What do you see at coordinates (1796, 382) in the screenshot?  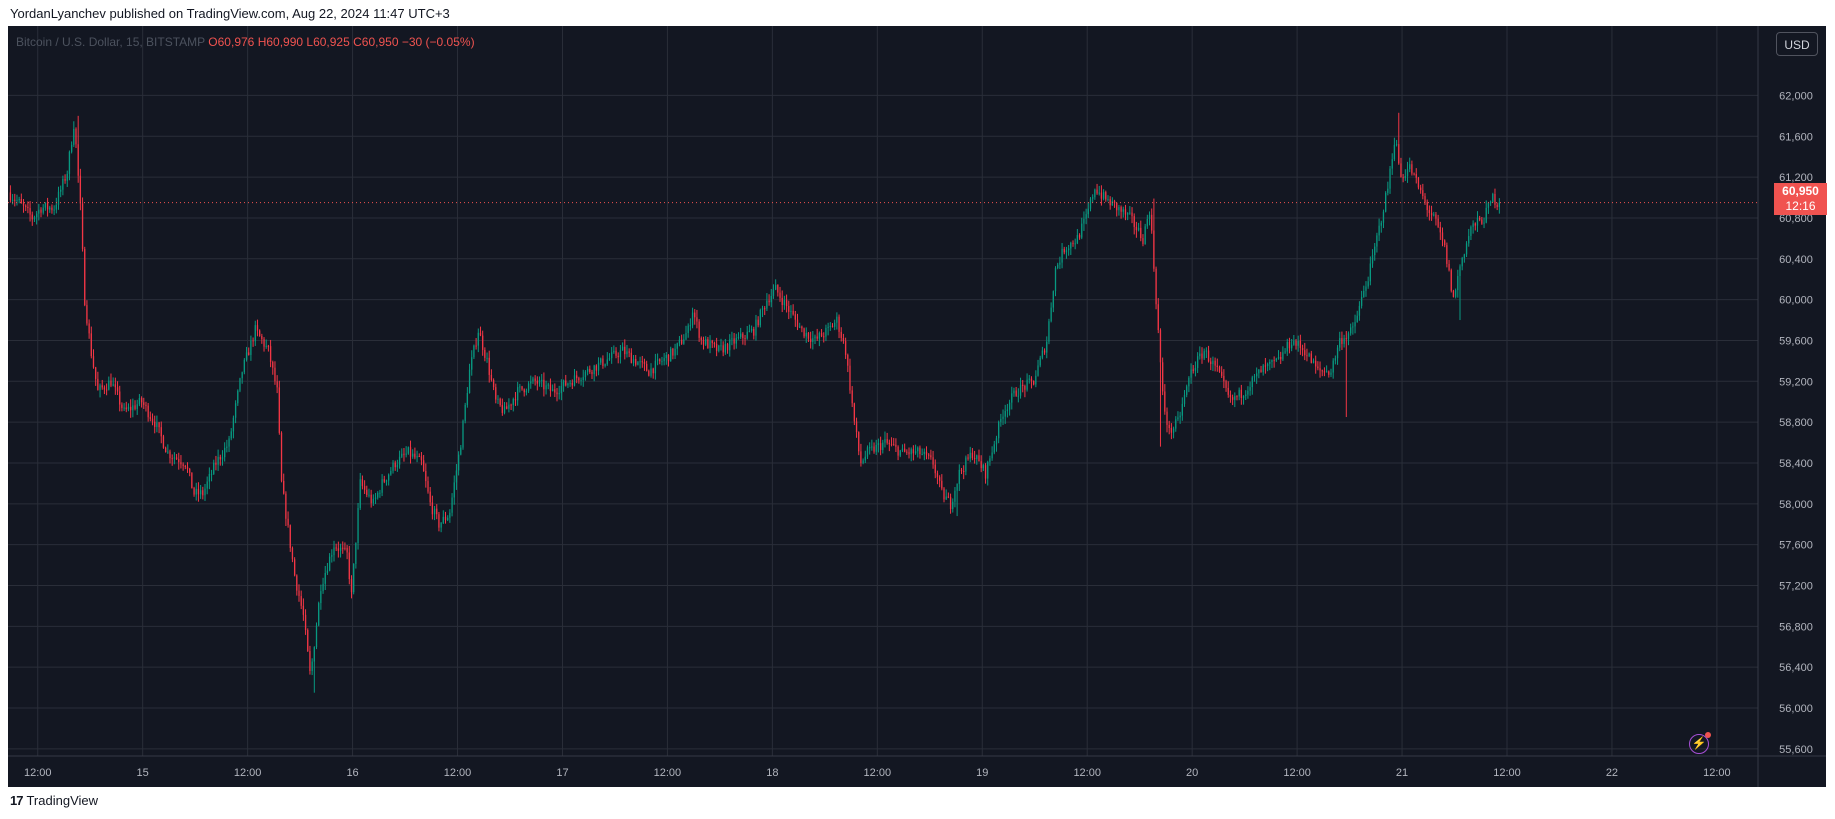 I see `price-tick-label: 59,200` at bounding box center [1796, 382].